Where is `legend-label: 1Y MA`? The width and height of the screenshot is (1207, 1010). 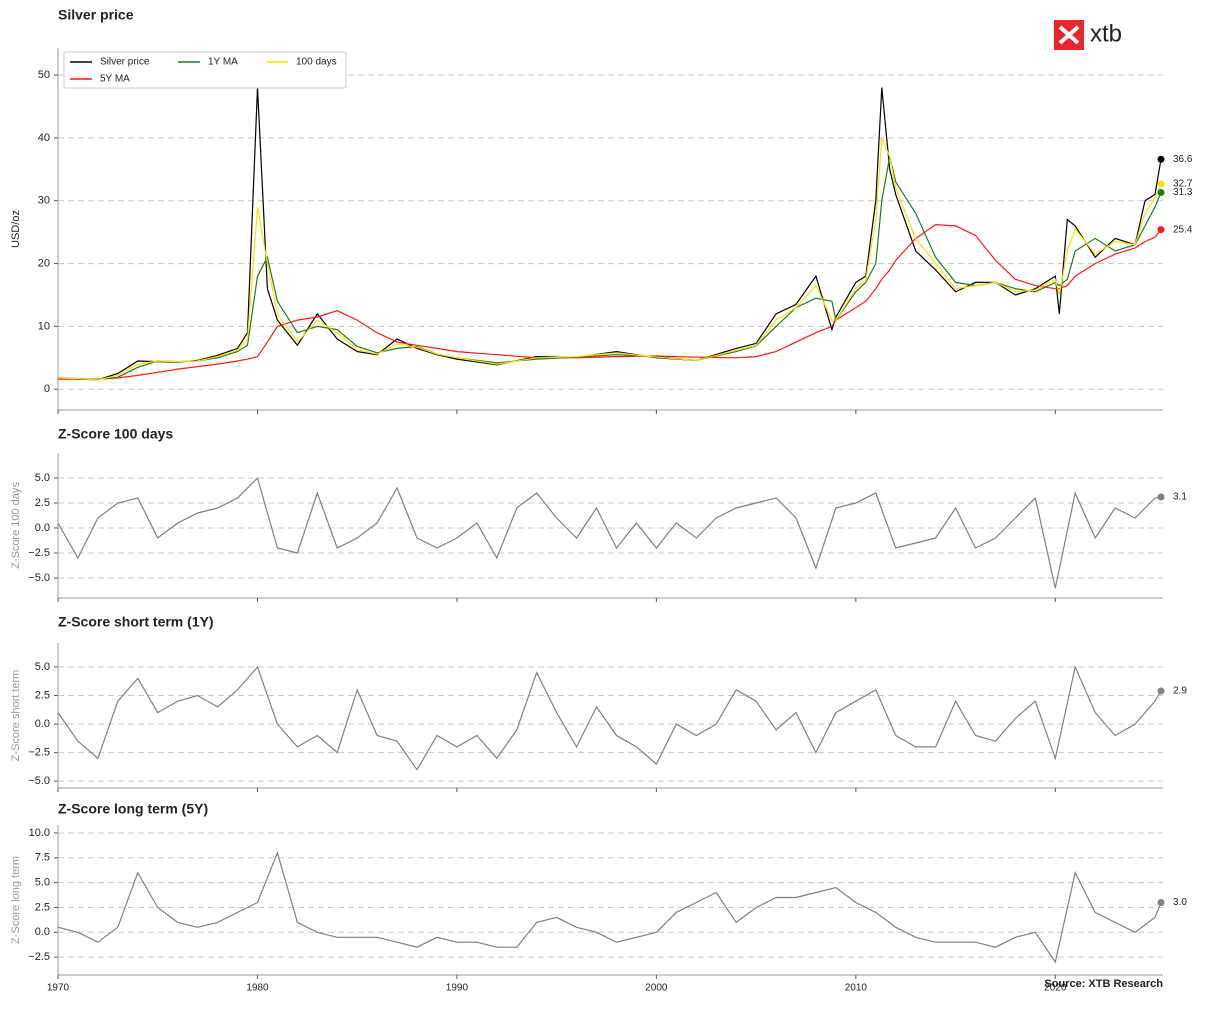
legend-label: 1Y MA is located at coordinates (223, 62).